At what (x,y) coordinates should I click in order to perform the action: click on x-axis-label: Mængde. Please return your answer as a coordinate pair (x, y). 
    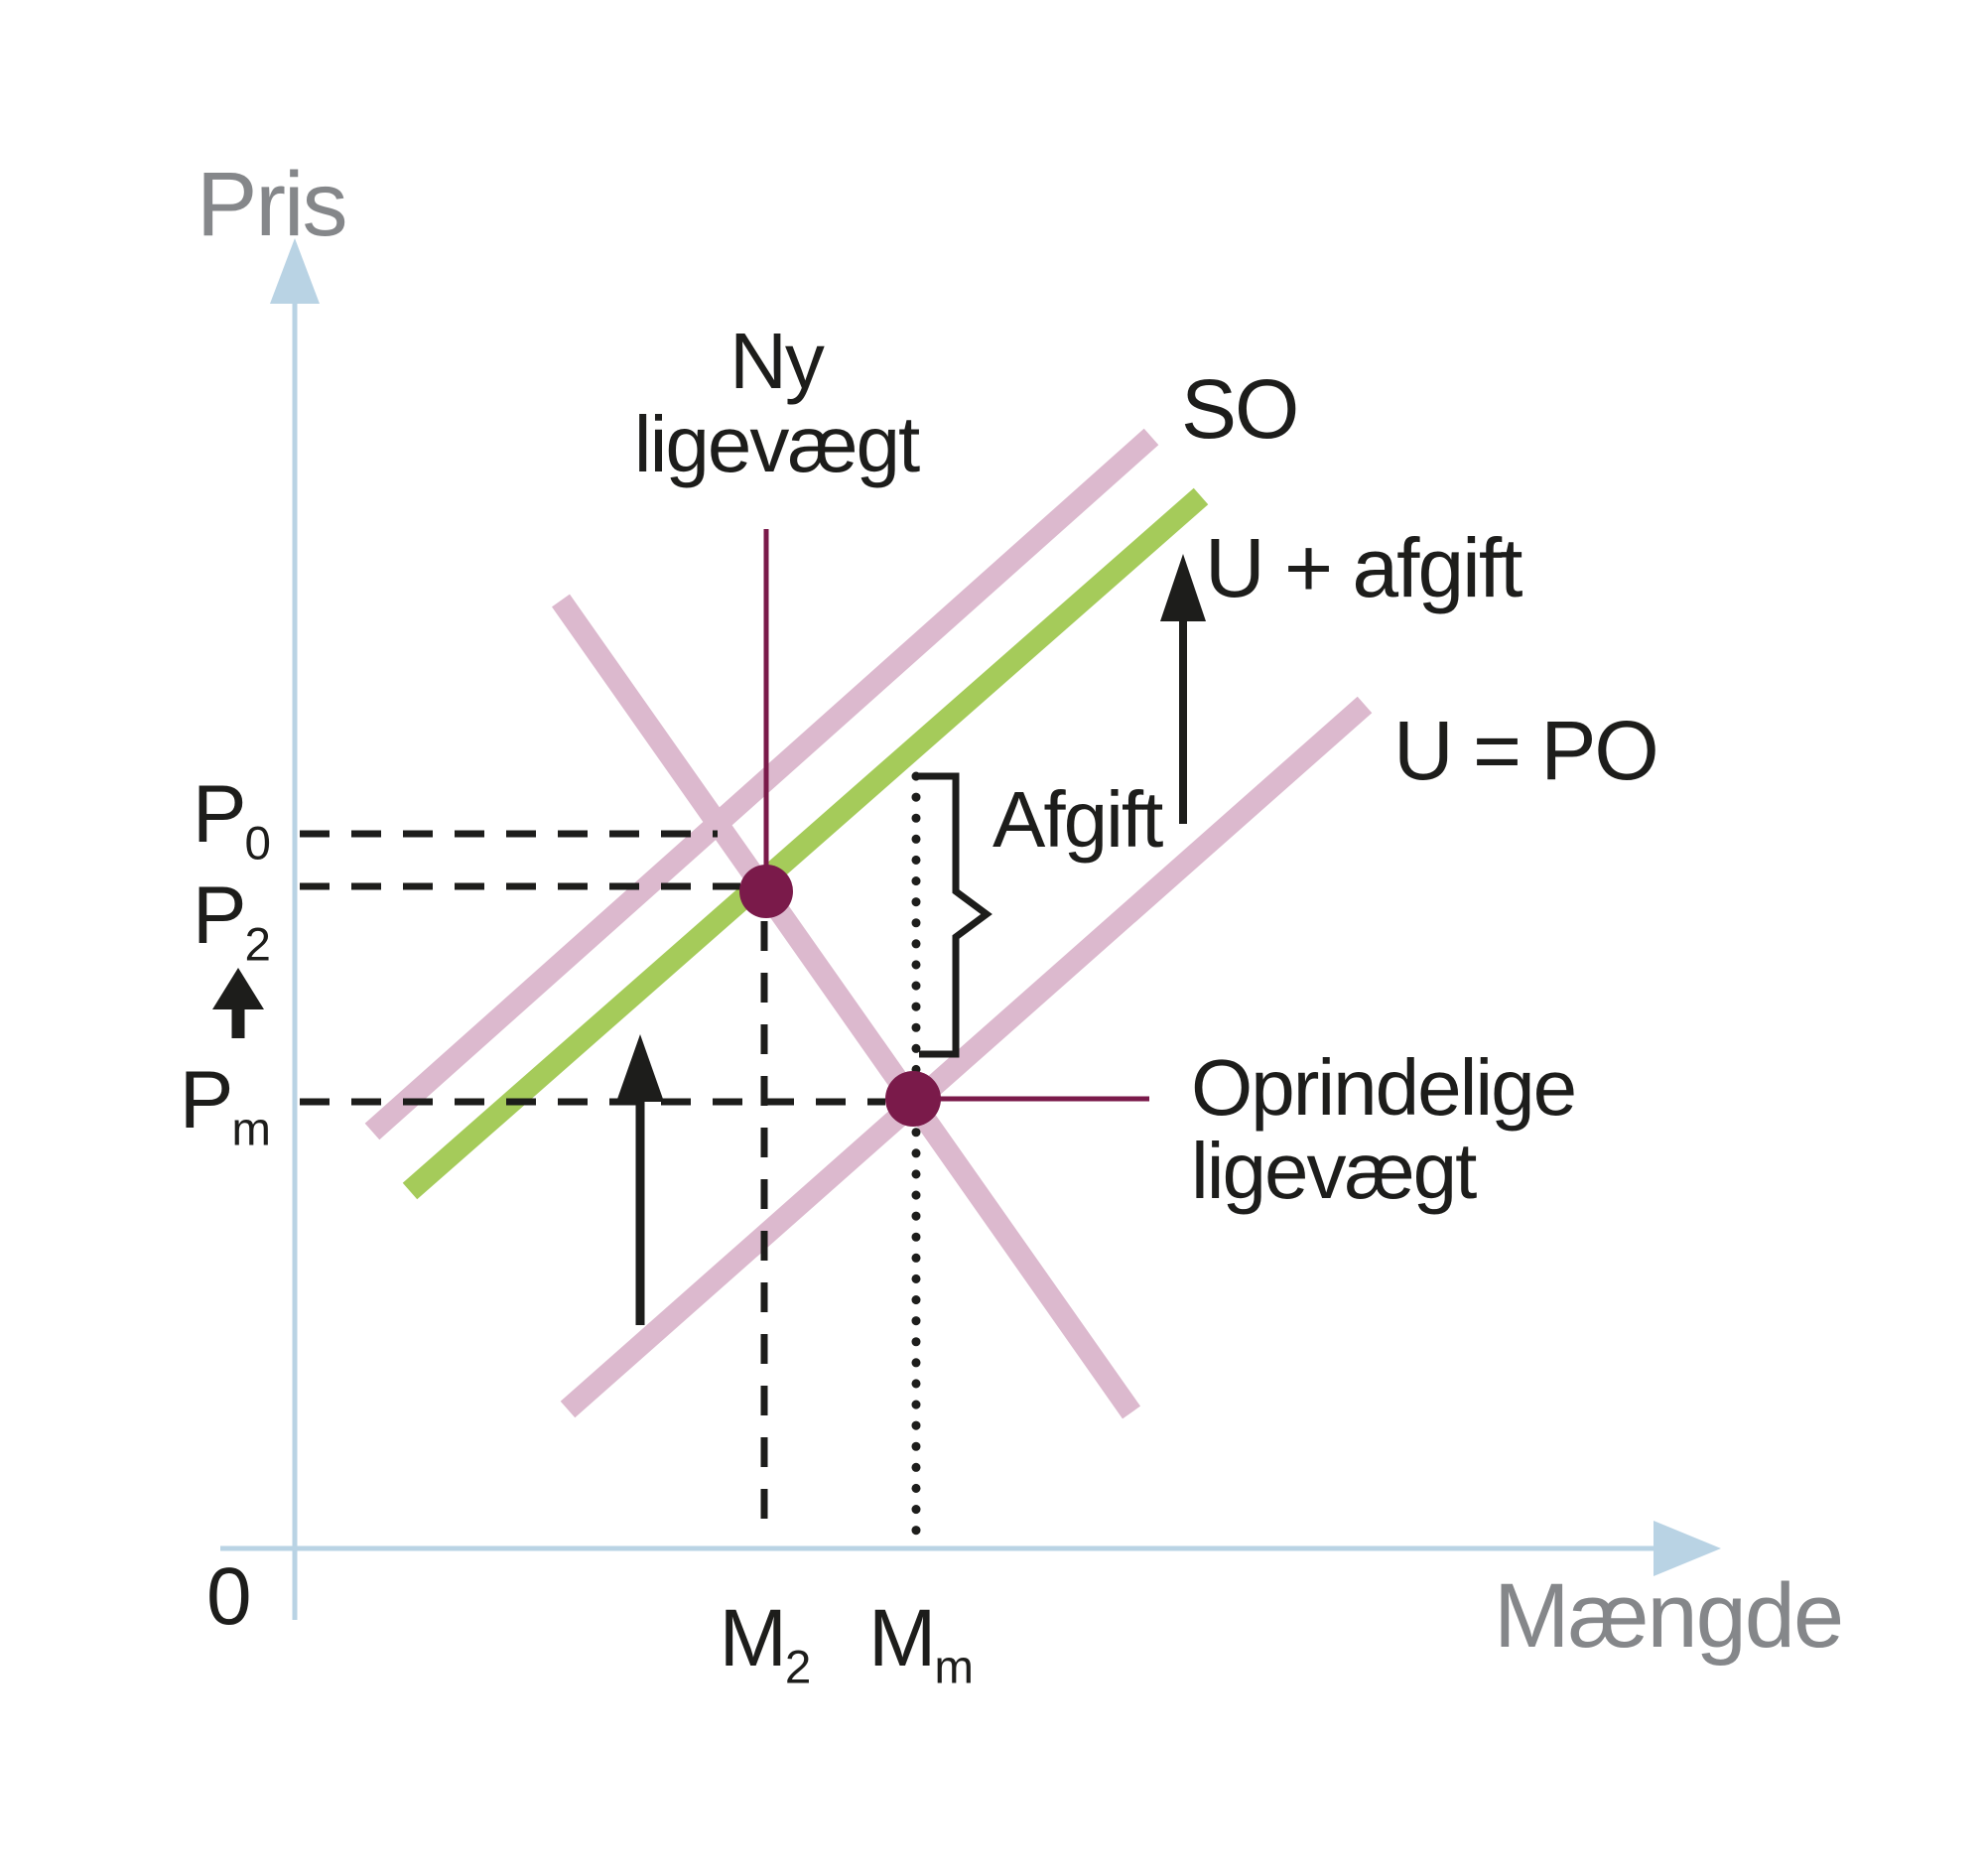
    Looking at the image, I should click on (1669, 1616).